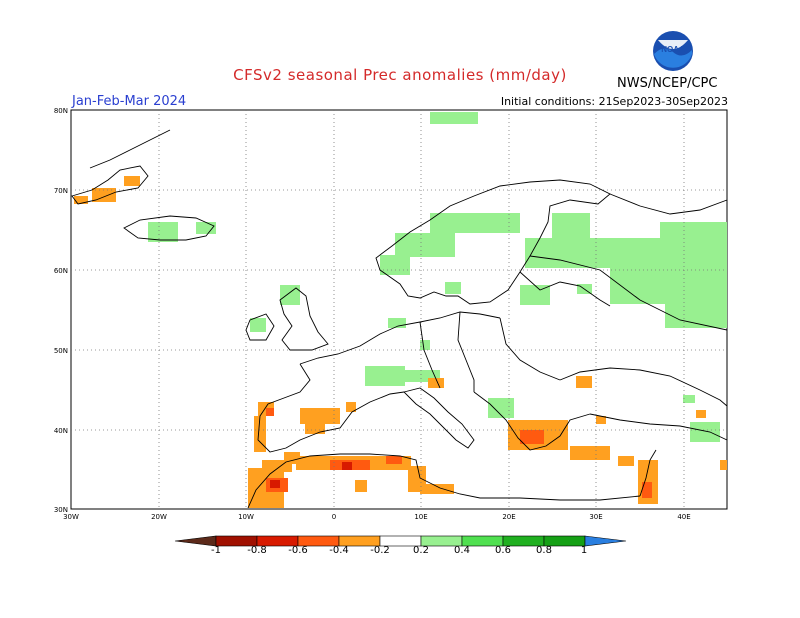 The width and height of the screenshot is (800, 618). I want to click on lat-label-80n: 80N, so click(61, 111).